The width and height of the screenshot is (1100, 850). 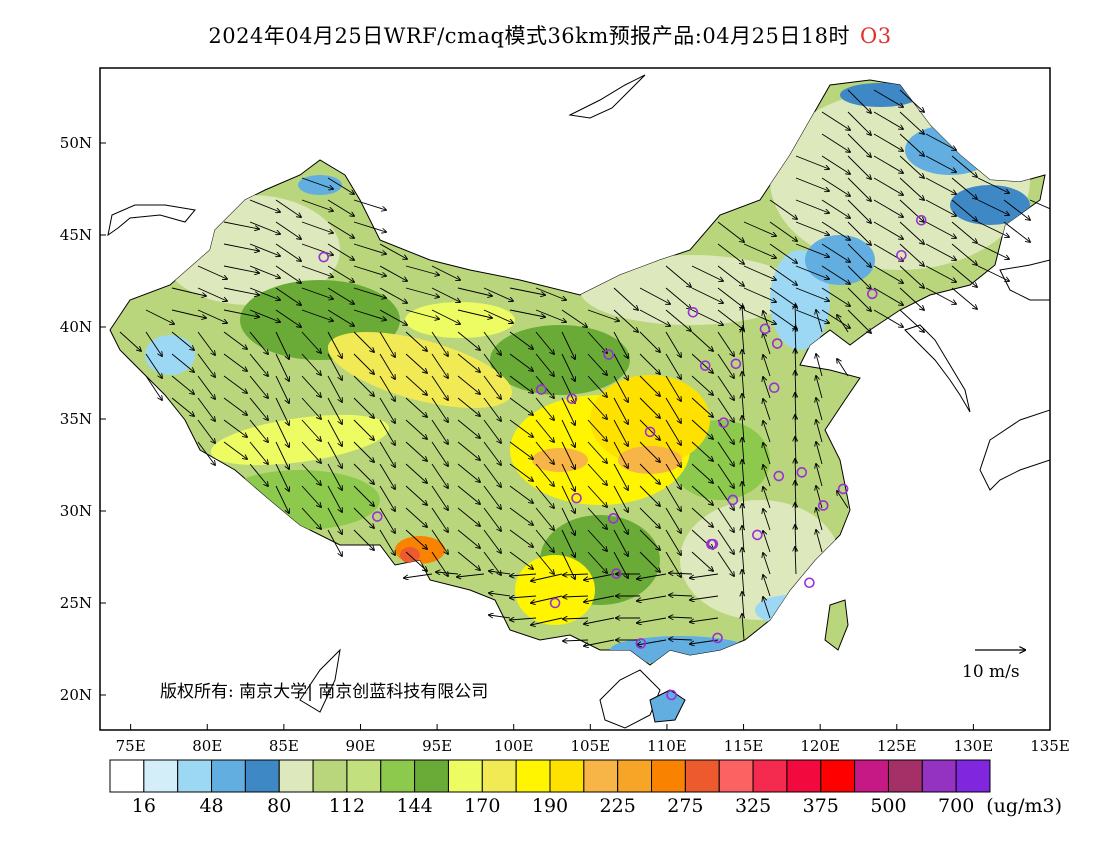 I want to click on lat-tick-label: 20N, so click(x=76, y=695).